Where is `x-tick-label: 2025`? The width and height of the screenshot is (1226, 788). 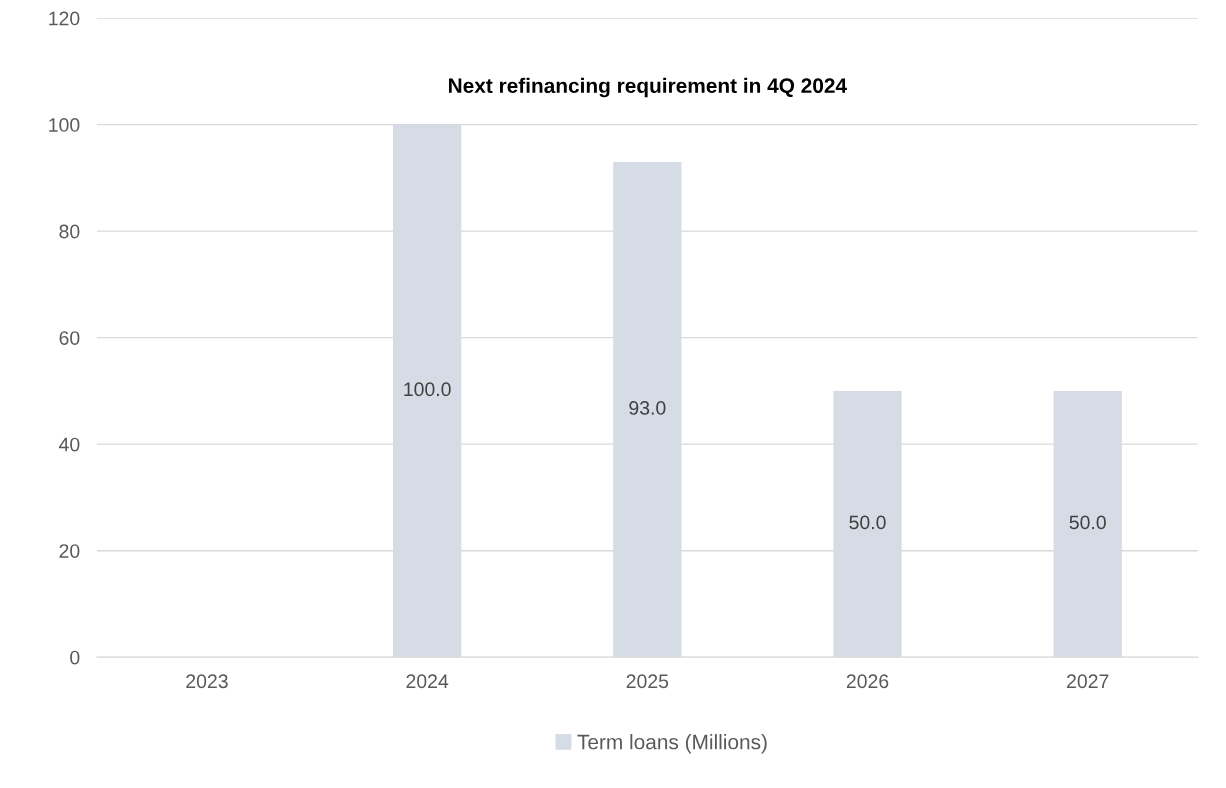 x-tick-label: 2025 is located at coordinates (647, 681).